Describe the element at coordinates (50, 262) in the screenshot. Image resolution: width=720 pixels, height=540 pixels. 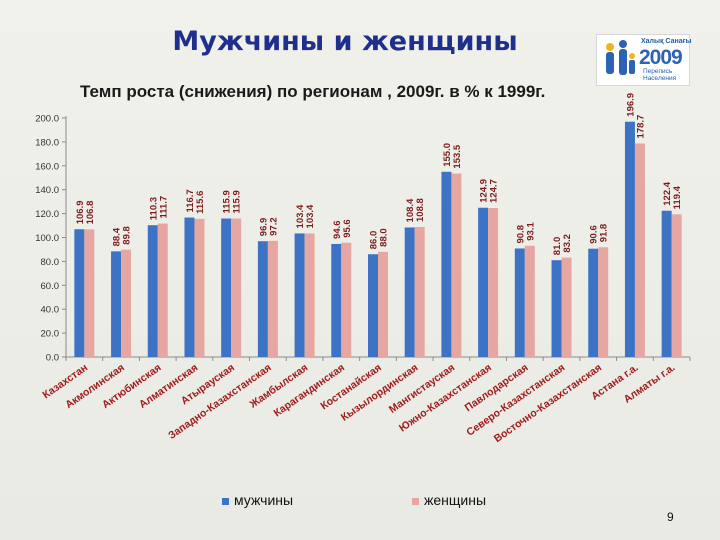
I see `y-tick-label: 80.0` at that location.